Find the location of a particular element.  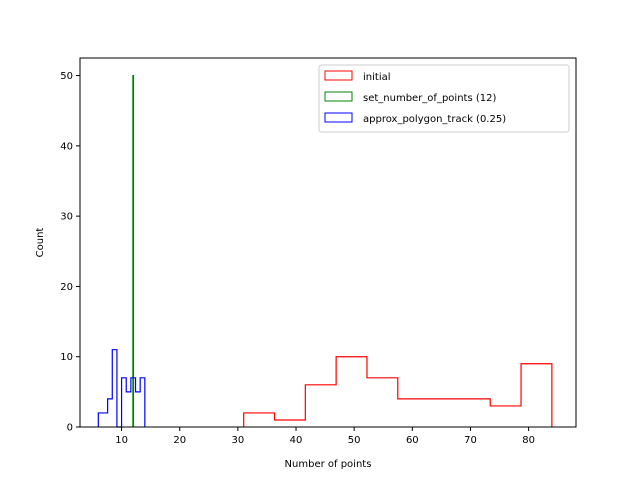

y-tick-label: 40 is located at coordinates (66, 146).